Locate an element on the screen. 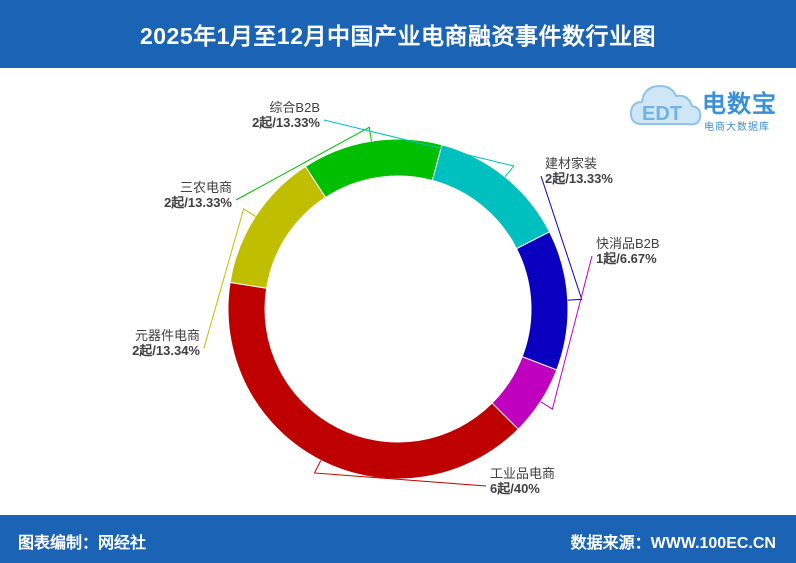  slice-value-label: 1起/6.67% is located at coordinates (626, 258).